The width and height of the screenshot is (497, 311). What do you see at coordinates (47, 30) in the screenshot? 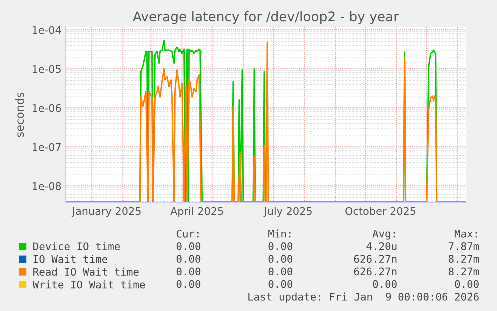
I see `y-tick-label: 1e-04` at bounding box center [47, 30].